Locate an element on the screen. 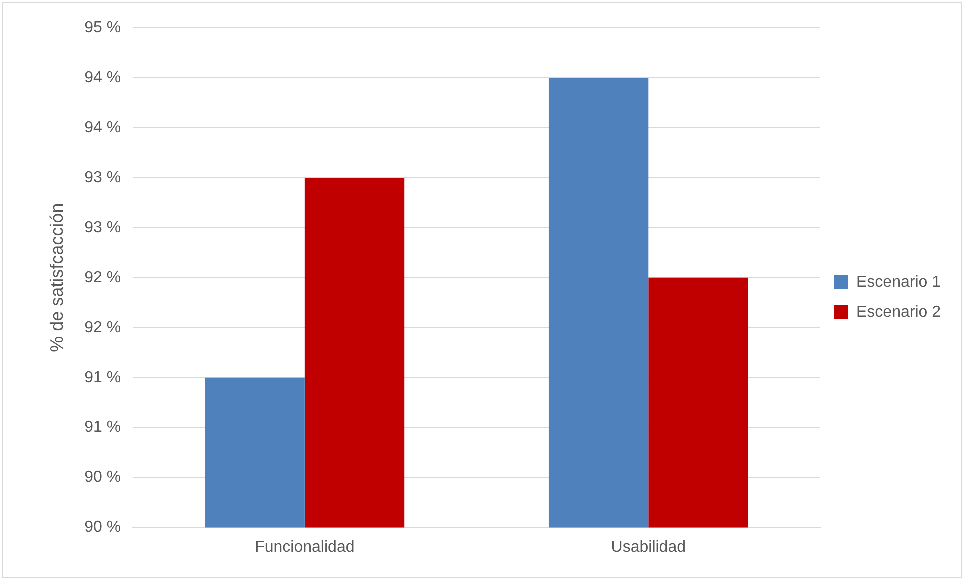 The image size is (964, 580). x-tick-label: Funcionalidad is located at coordinates (305, 547).